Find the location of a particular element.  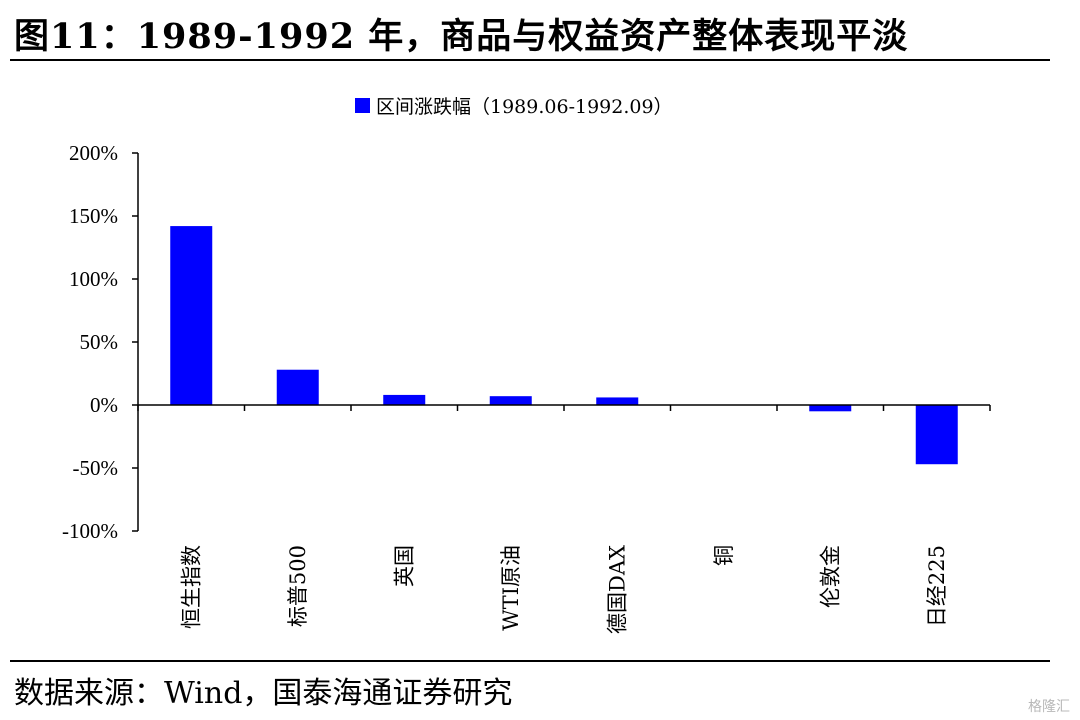

data-source-note: 数据来源：Wind，国泰海通证券研究 is located at coordinates (263, 693).